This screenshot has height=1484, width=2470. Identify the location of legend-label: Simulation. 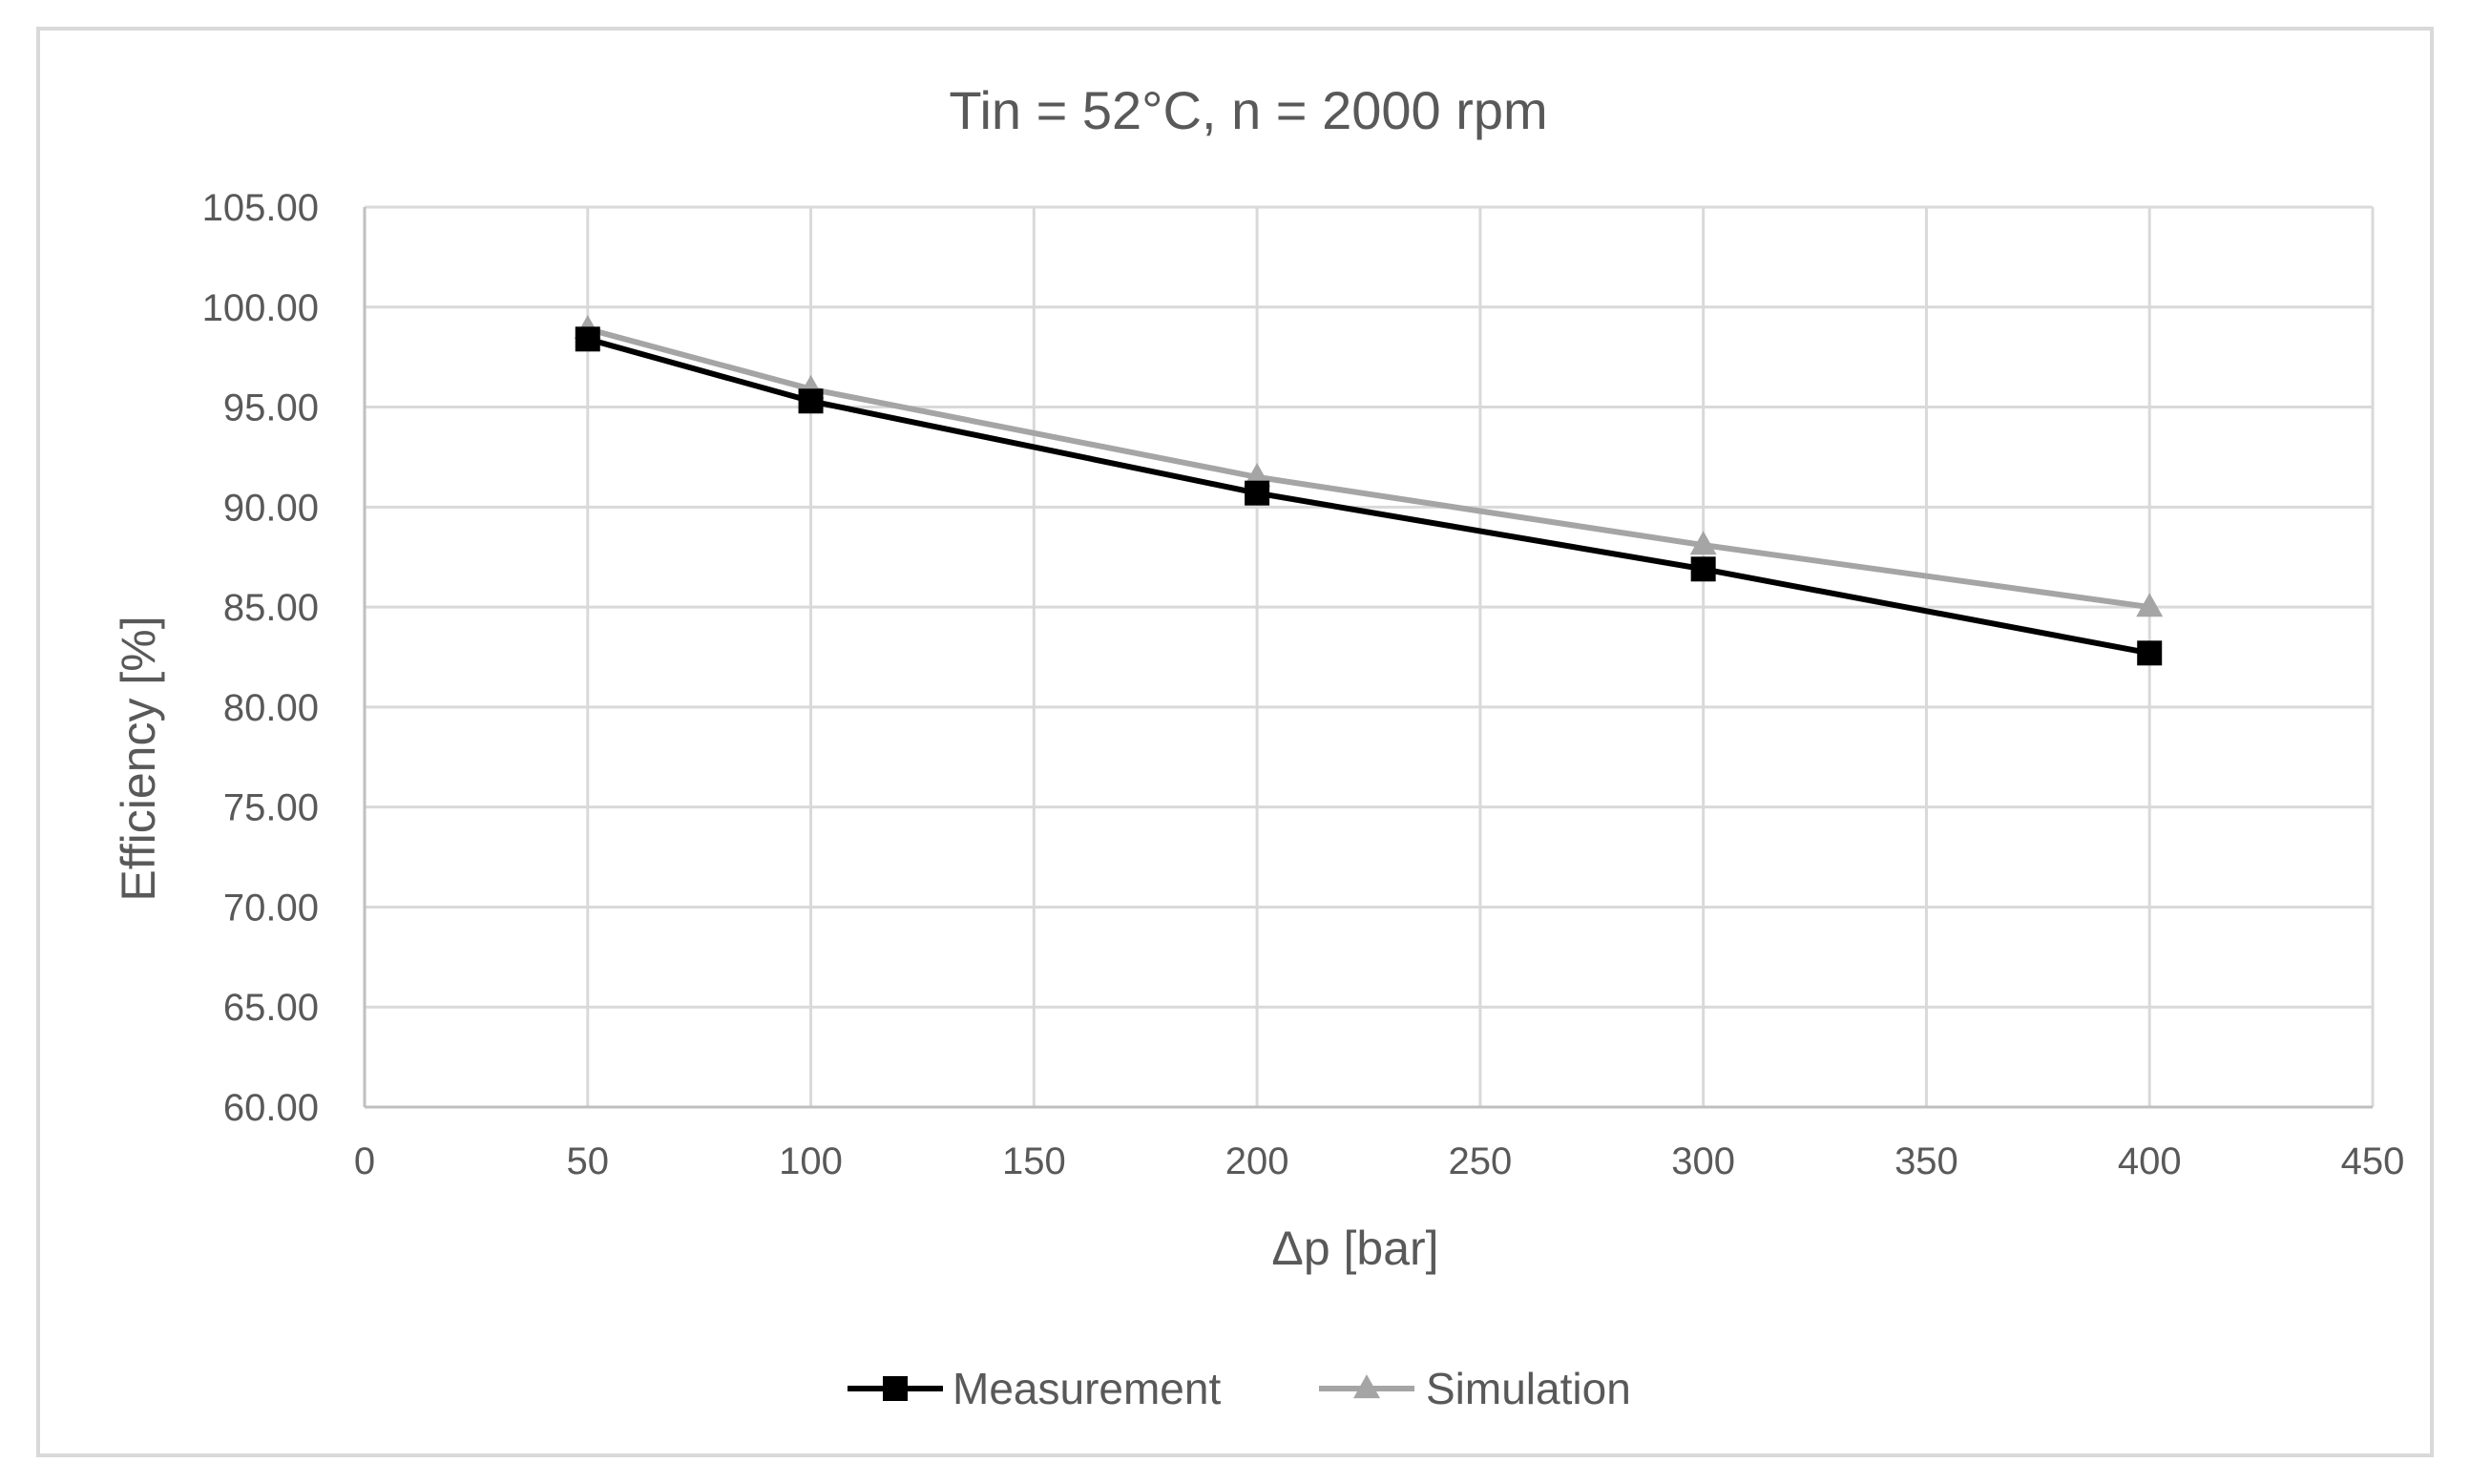
(1529, 1388).